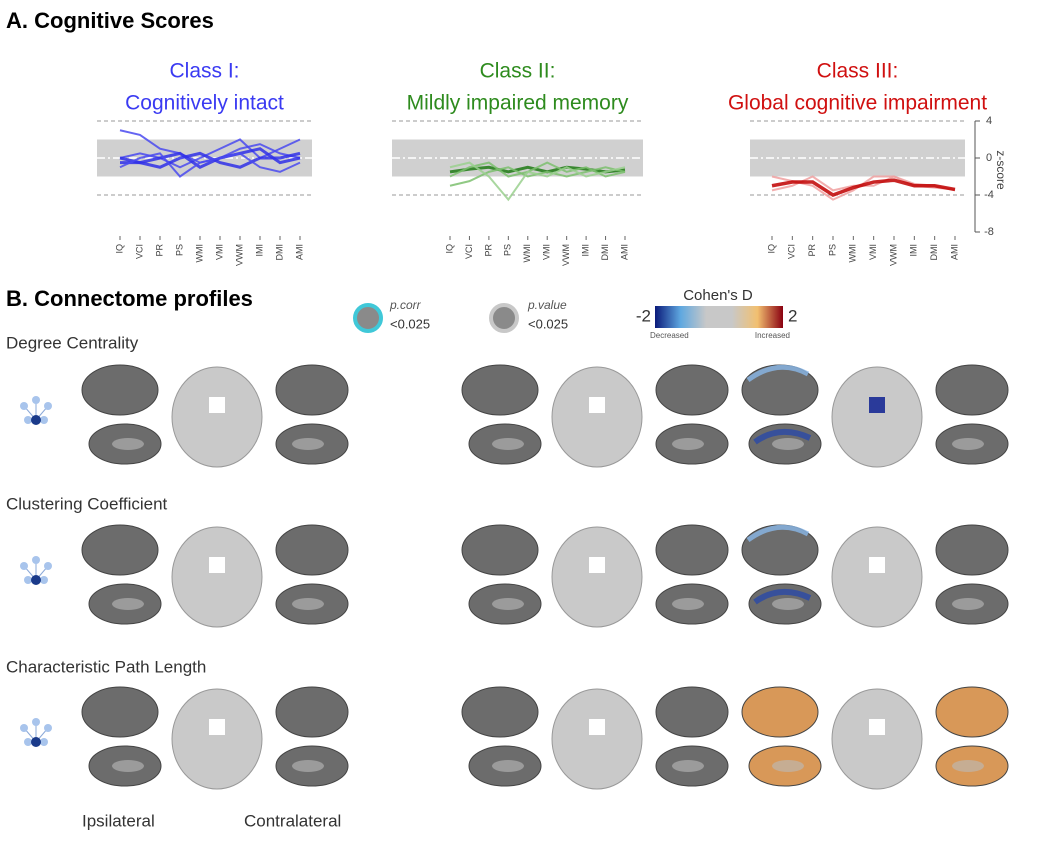  What do you see at coordinates (72, 342) in the screenshot?
I see `row-label: Degree Centrality` at bounding box center [72, 342].